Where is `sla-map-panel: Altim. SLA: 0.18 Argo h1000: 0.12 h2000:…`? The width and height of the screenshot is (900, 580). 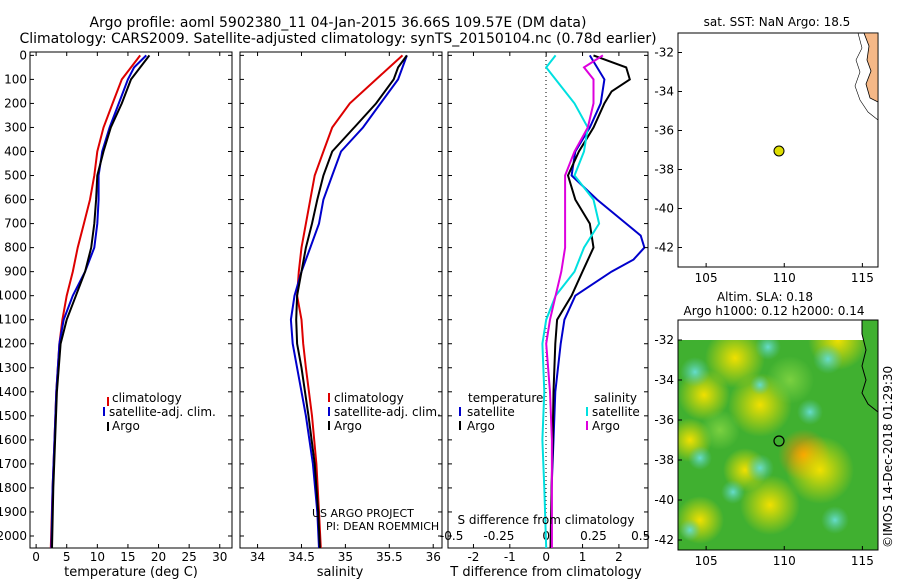
sla-map-panel: Altim. SLA: 0.18 Argo h1000: 0.12 h2000:… is located at coordinates (766, 429).